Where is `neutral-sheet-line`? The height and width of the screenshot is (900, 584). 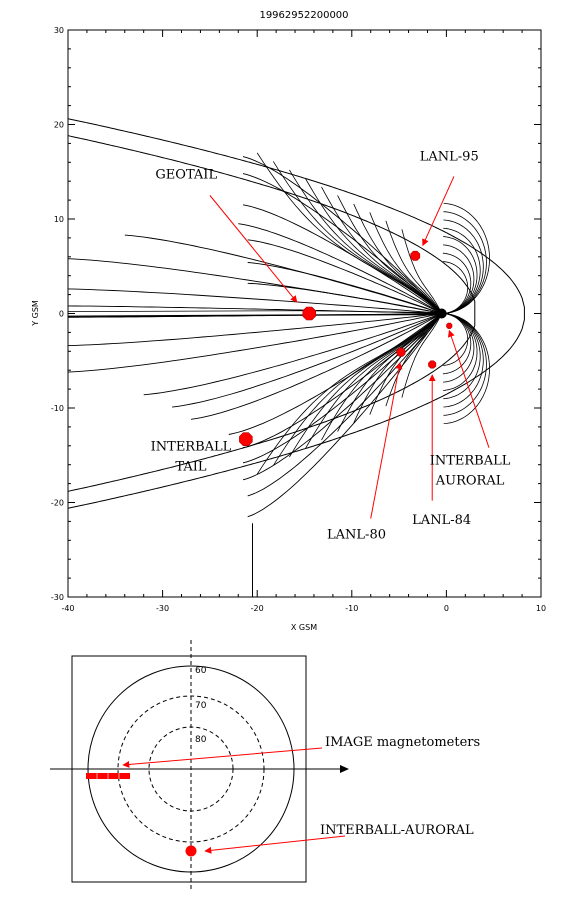
neutral-sheet-line is located at coordinates (255, 315).